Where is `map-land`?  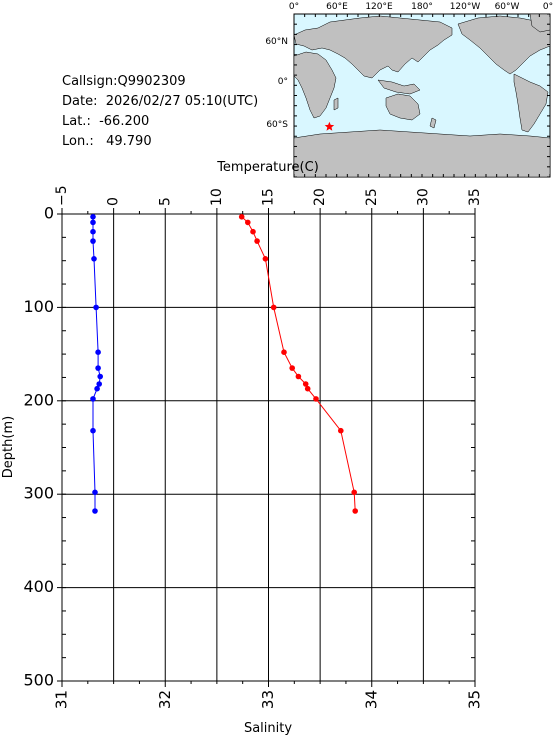 map-land is located at coordinates (422, 95).